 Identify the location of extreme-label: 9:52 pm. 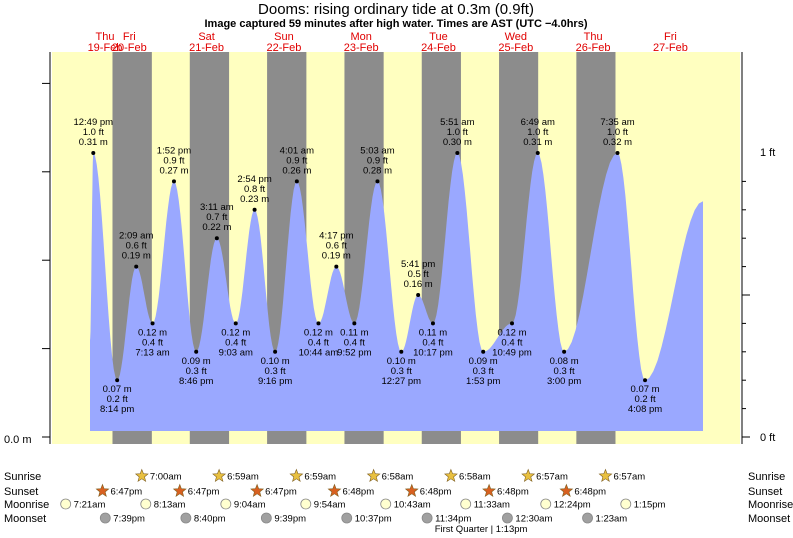
(354, 352).